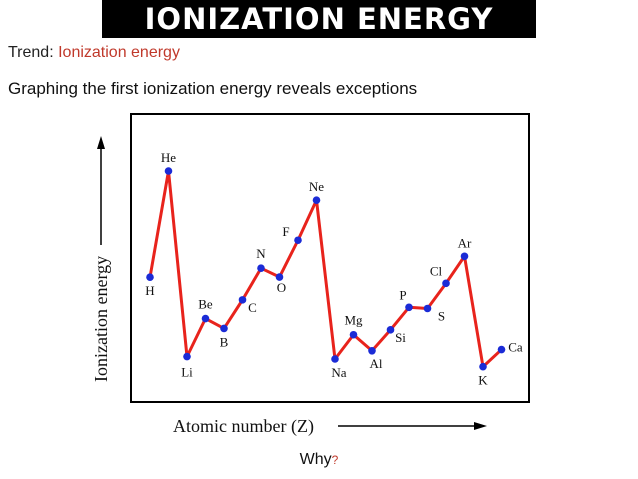 This screenshot has height=479, width=638. What do you see at coordinates (427, 308) in the screenshot?
I see `data-point-s` at bounding box center [427, 308].